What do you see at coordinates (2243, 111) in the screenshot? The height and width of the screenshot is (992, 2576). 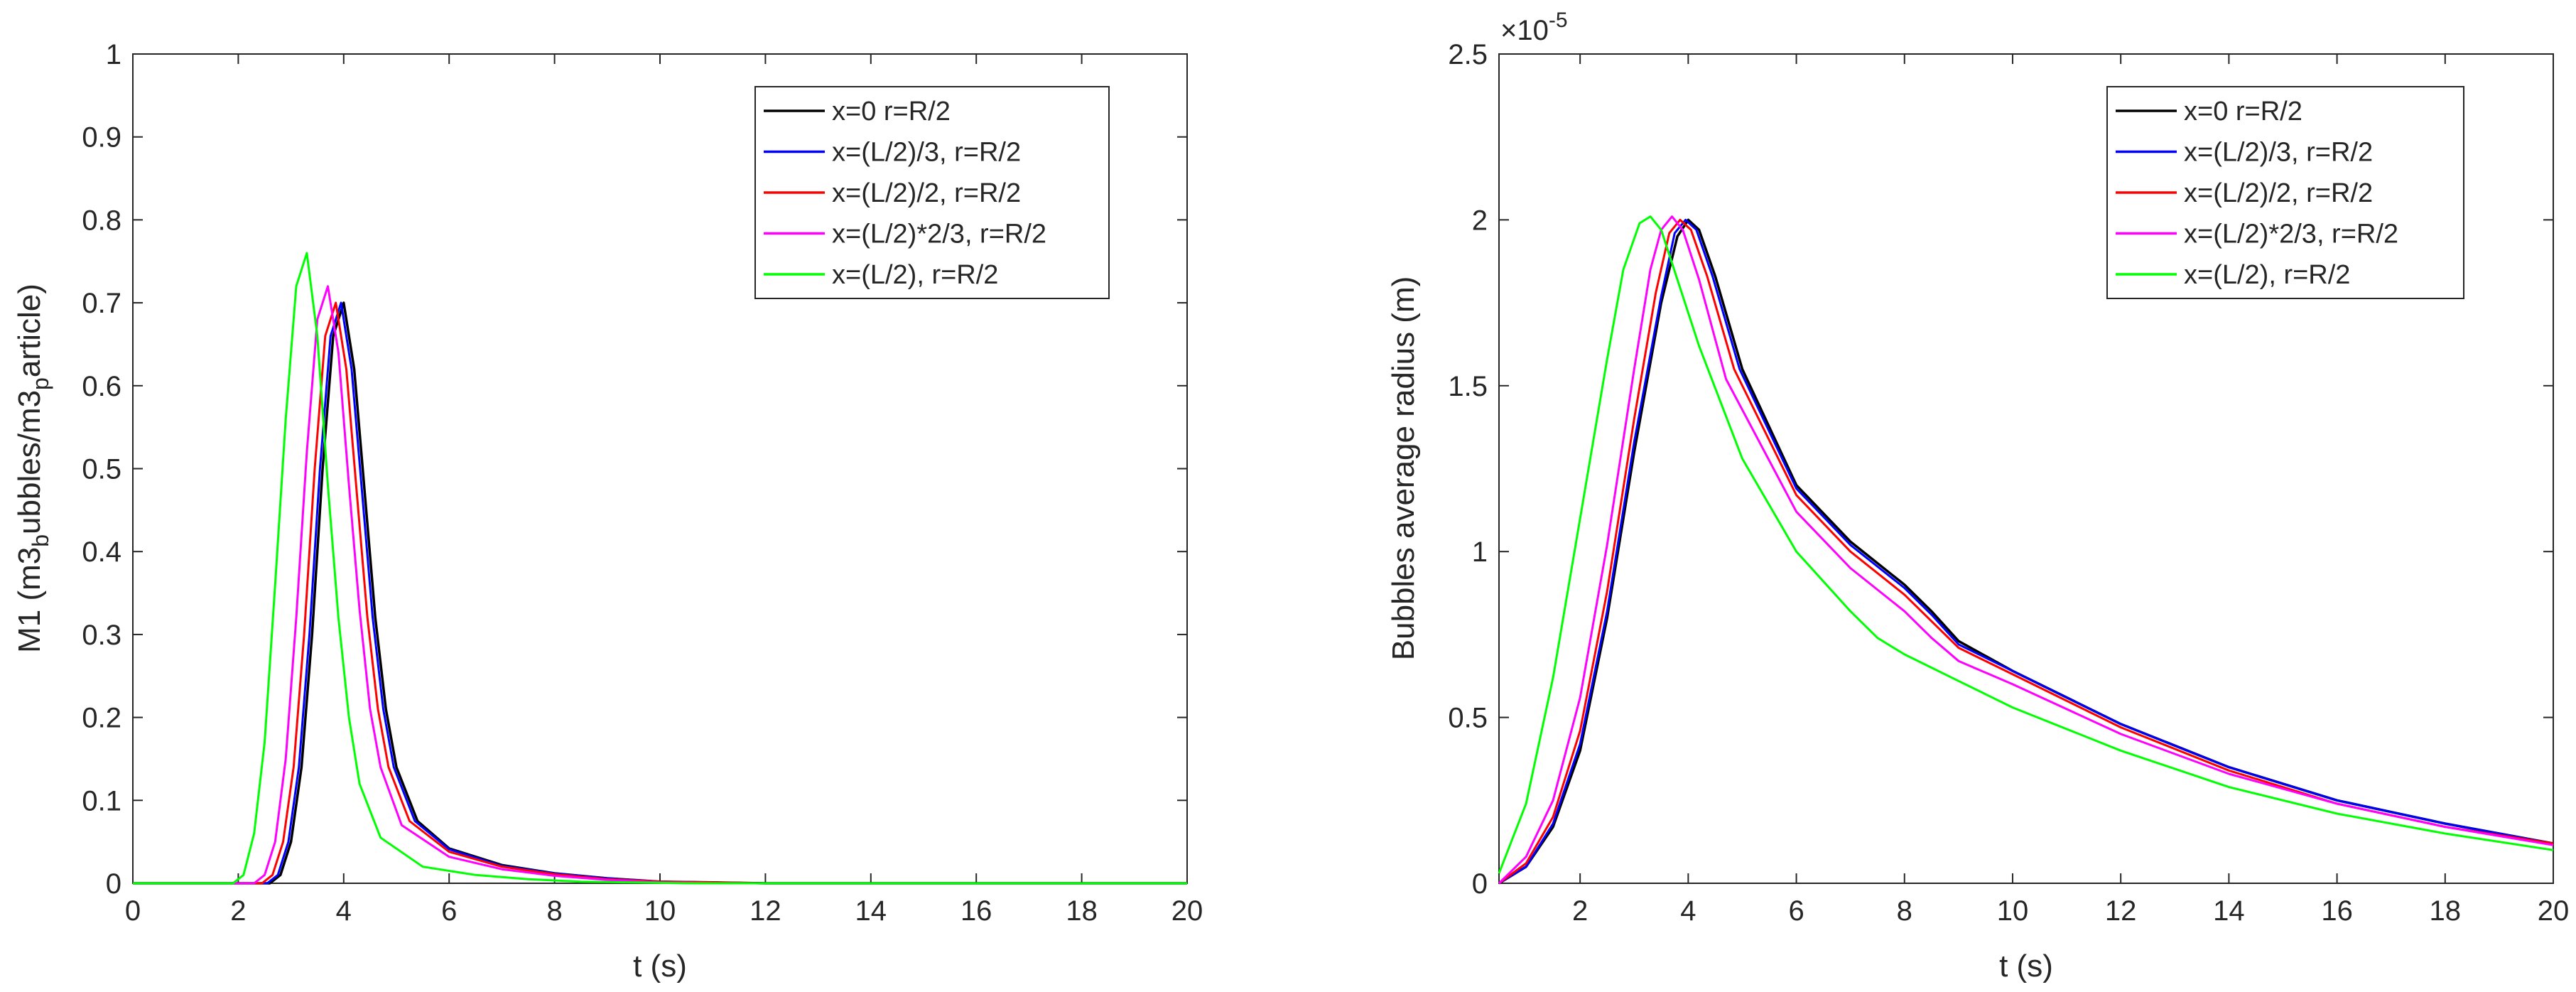 I see `radius-legend-label-1: x=0 r=R/2` at bounding box center [2243, 111].